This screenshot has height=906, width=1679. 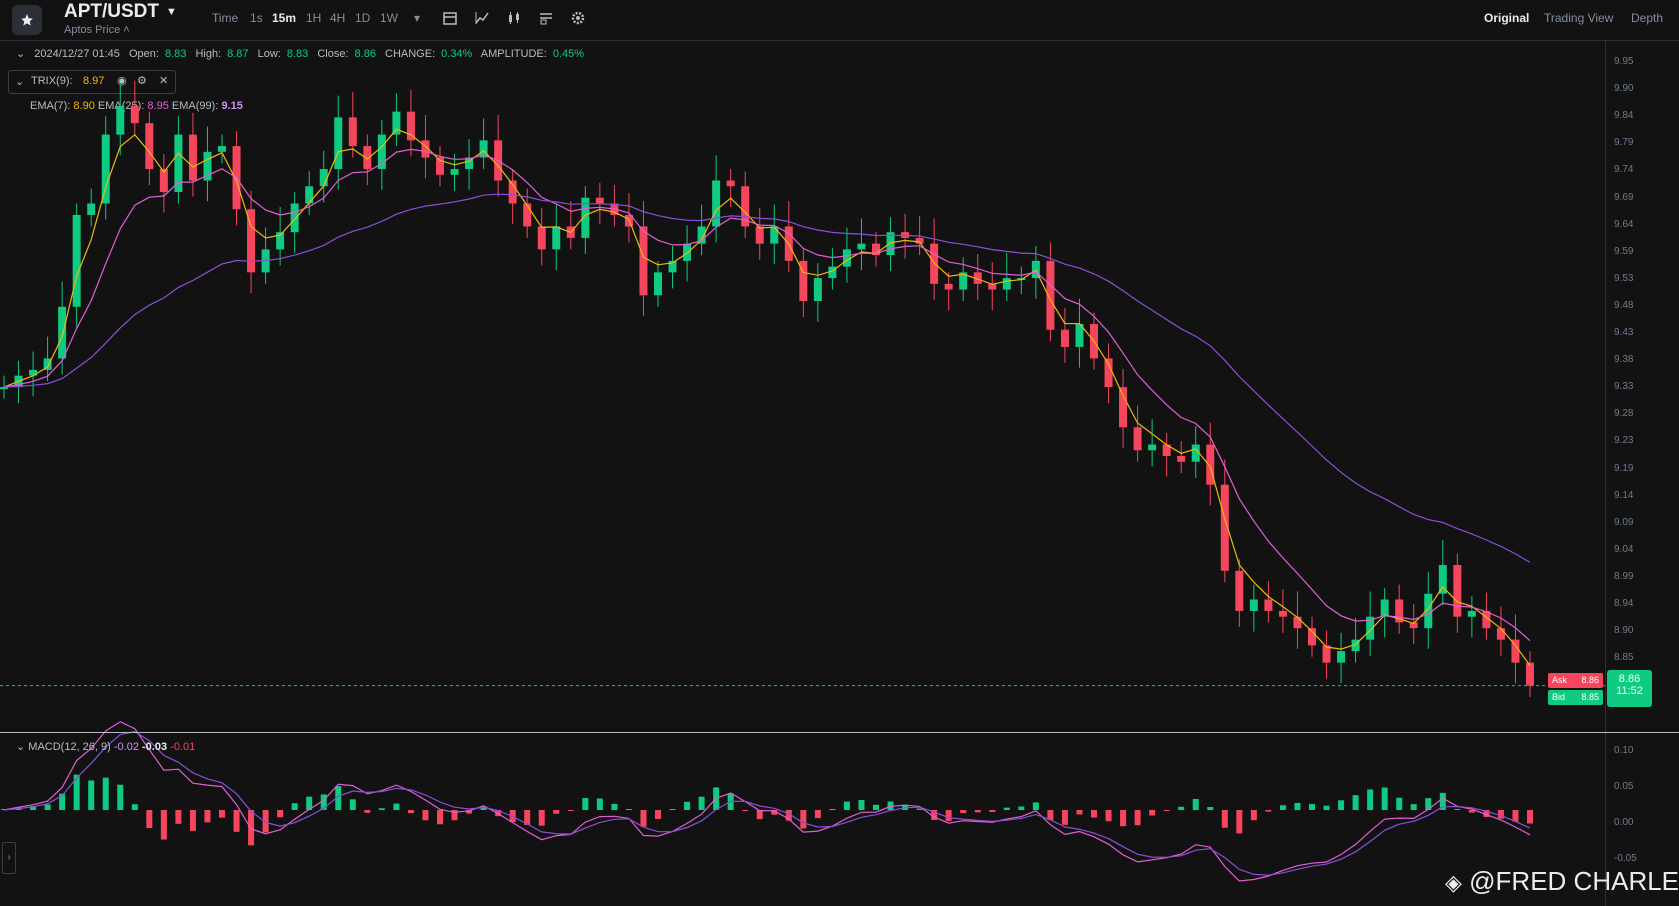 I want to click on candle-type-icon, so click(x=514, y=18).